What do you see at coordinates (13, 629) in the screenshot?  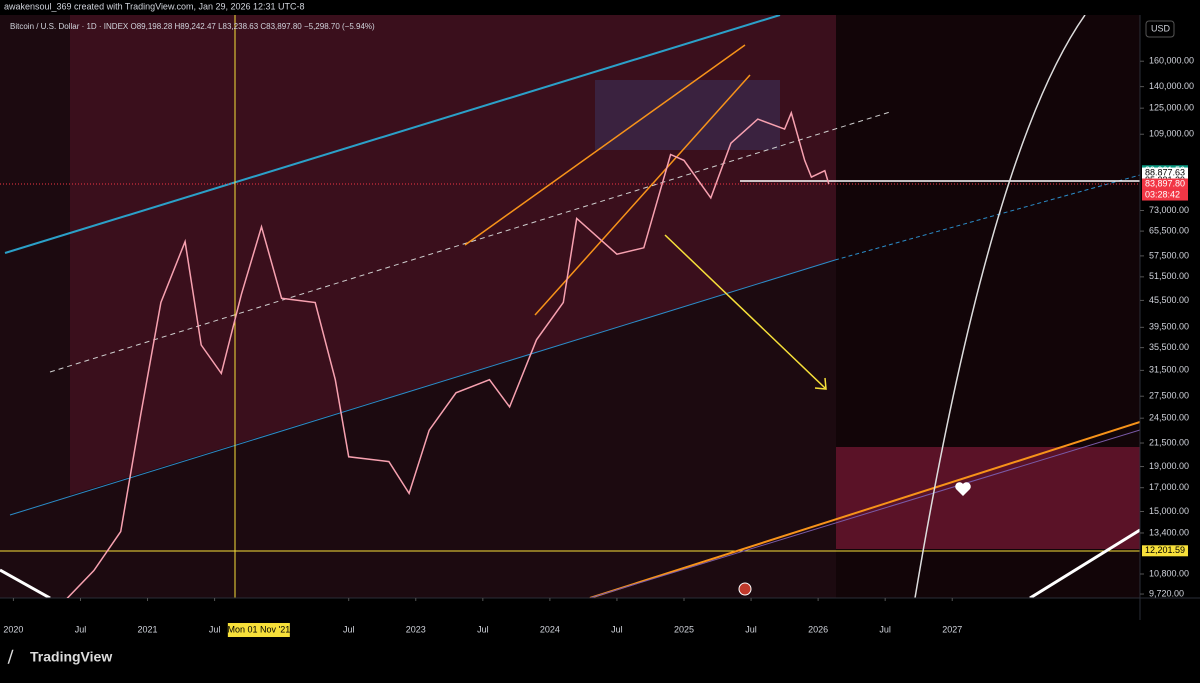 I see `time-label: 2020` at bounding box center [13, 629].